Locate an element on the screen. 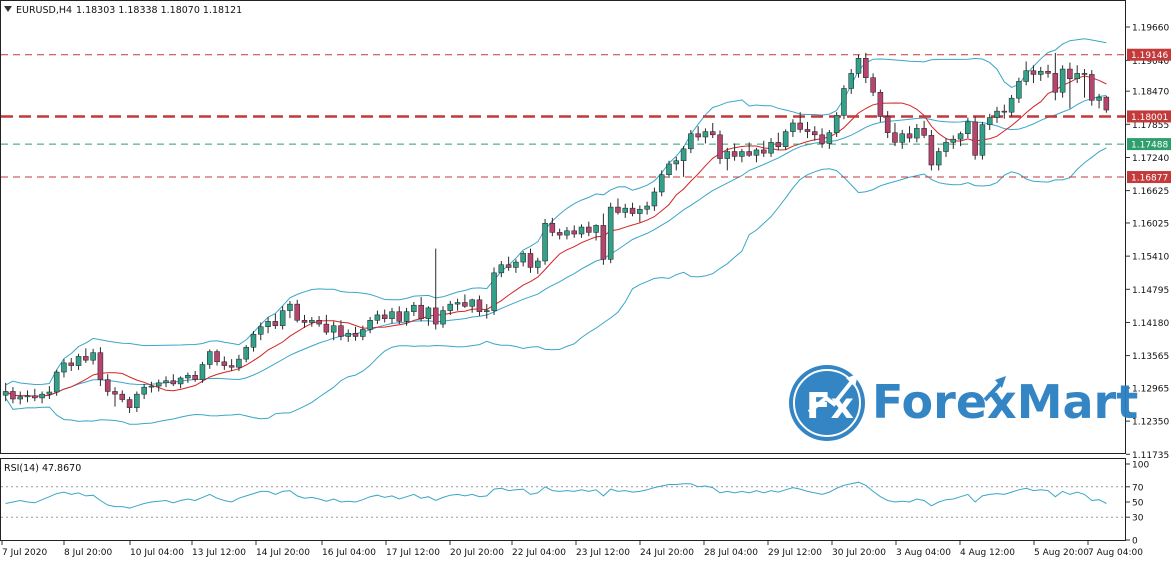 Image resolution: width=1173 pixels, height=567 pixels. watermark-arrow-icon is located at coordinates (992, 392).